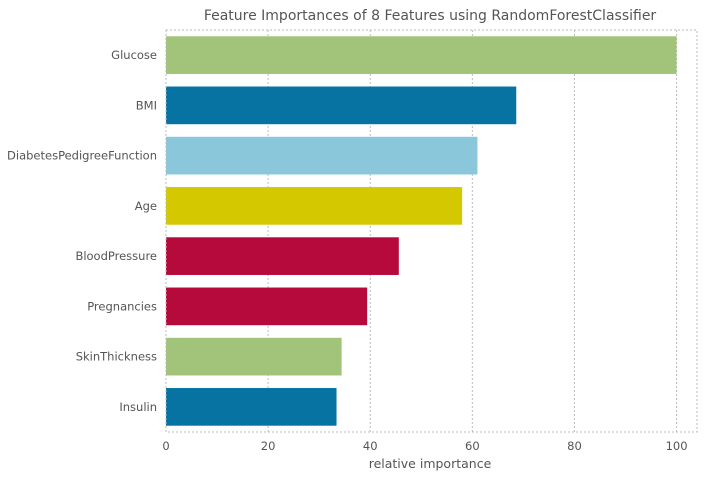  Describe the element at coordinates (138, 407) in the screenshot. I see `category-label-insulin: Insulin` at that location.